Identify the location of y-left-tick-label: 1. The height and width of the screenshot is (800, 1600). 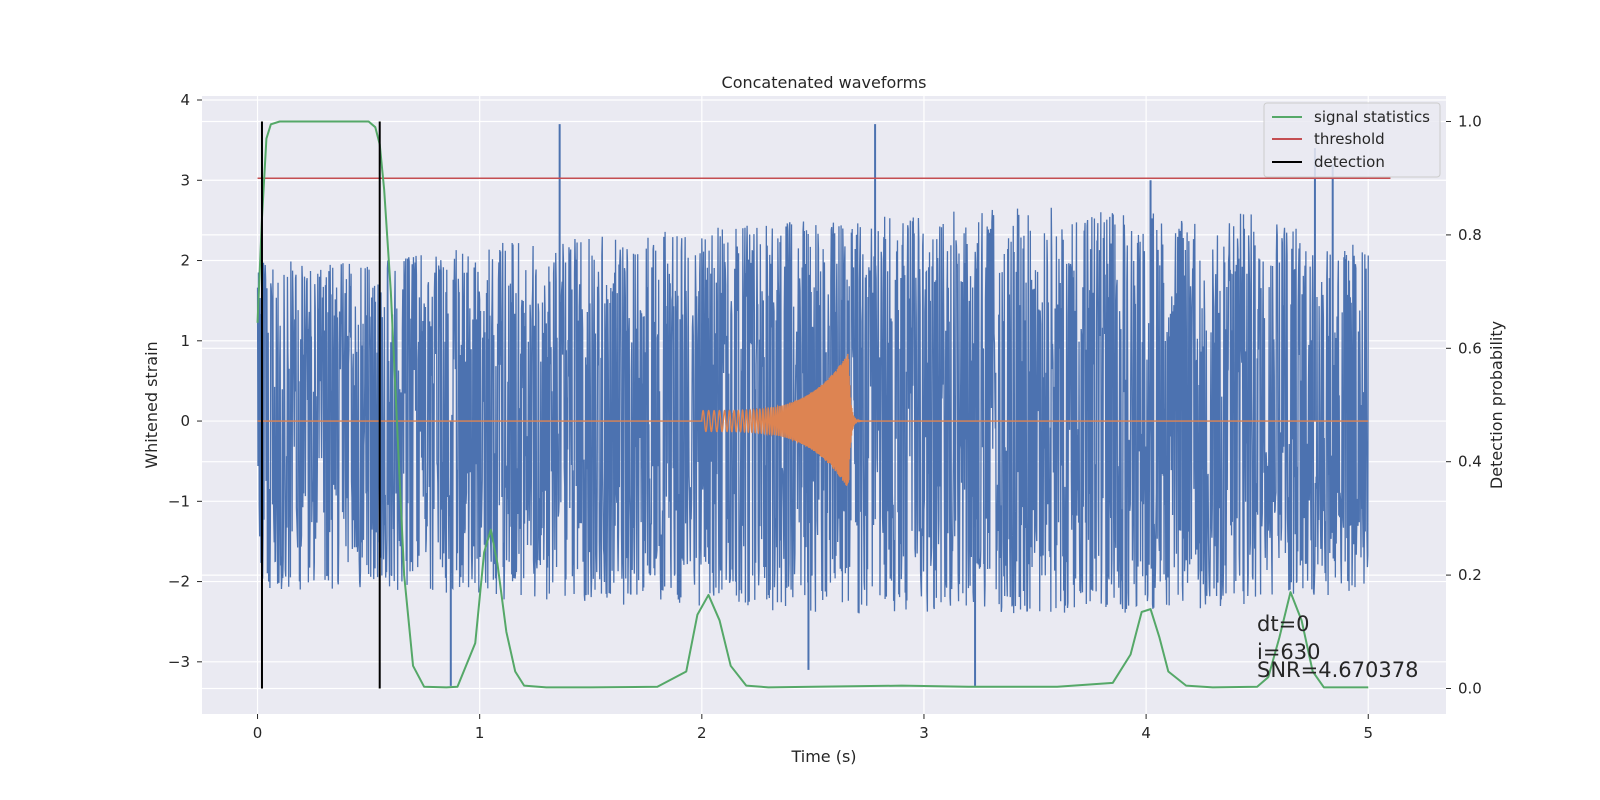
(185, 341).